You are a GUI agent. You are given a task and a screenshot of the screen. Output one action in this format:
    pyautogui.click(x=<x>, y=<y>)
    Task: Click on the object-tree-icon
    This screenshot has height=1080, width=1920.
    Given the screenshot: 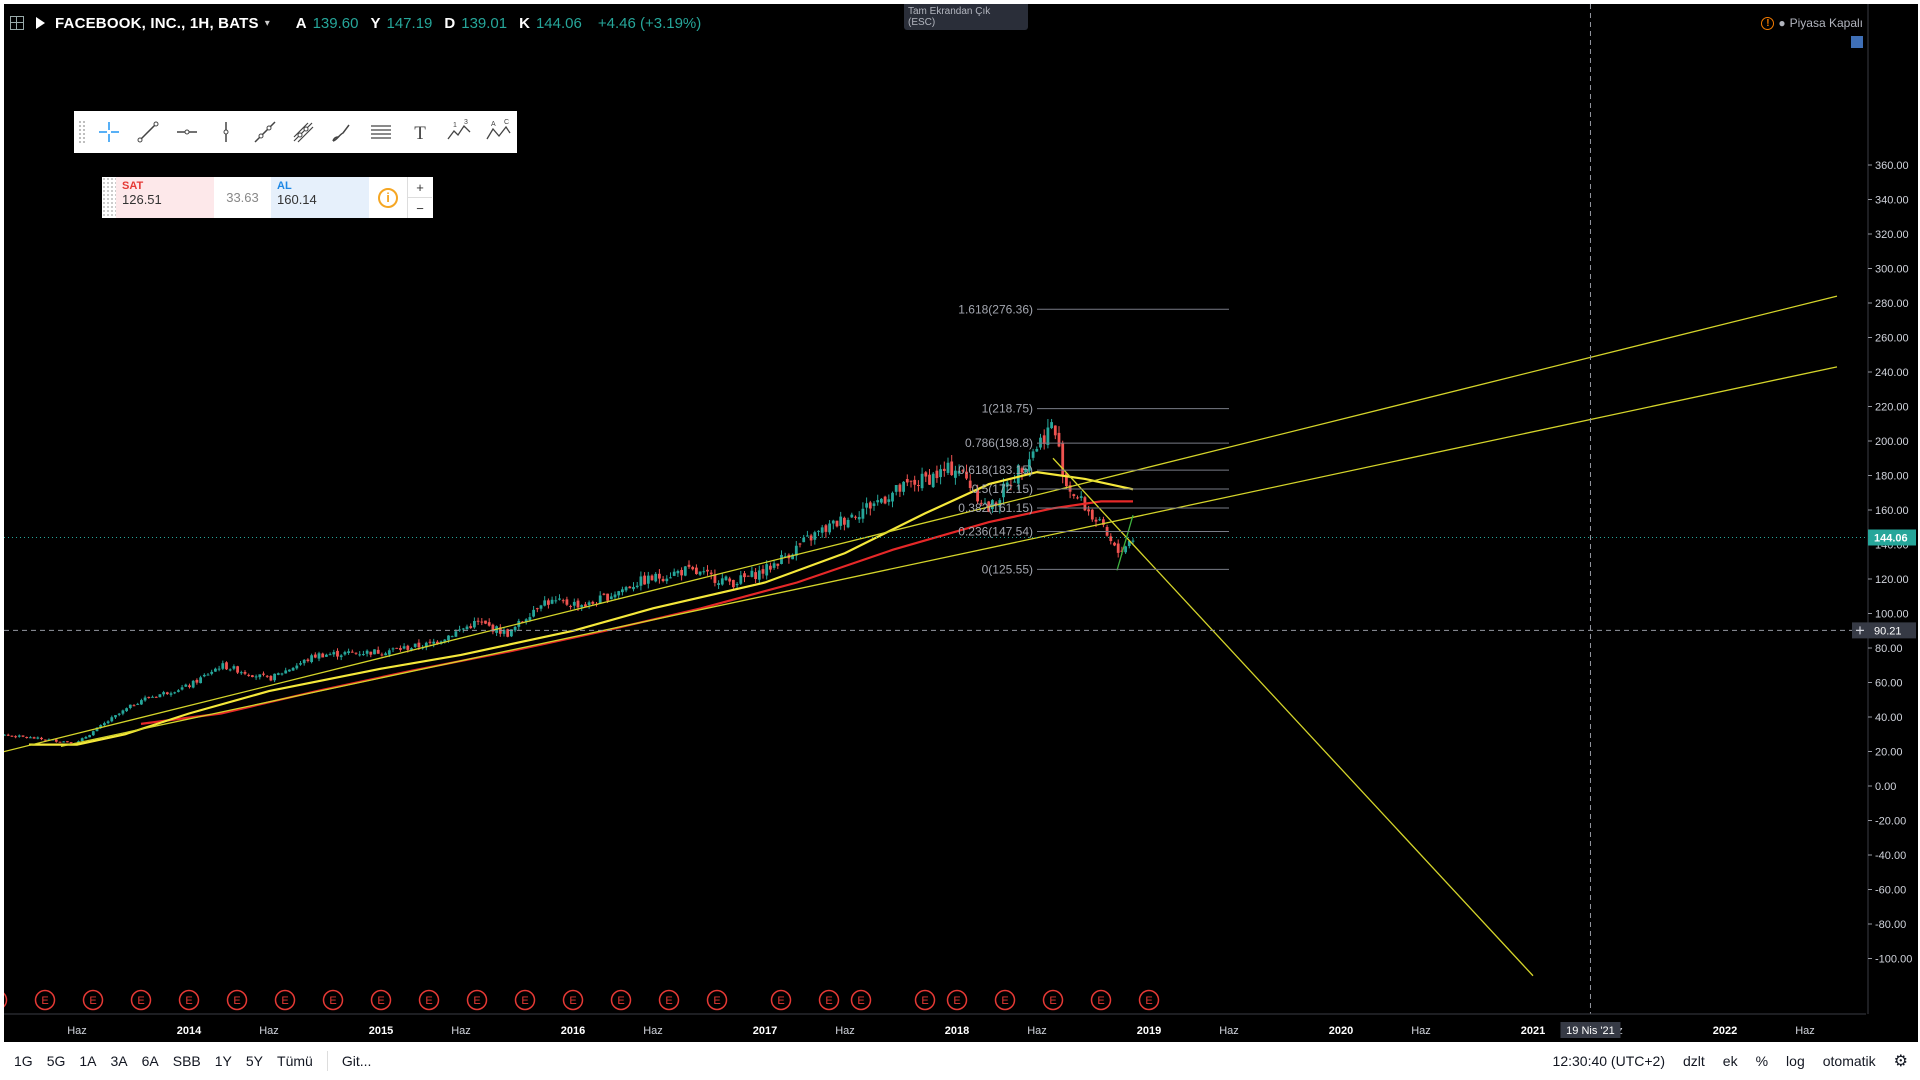 What is the action you would take?
    pyautogui.click(x=1857, y=42)
    